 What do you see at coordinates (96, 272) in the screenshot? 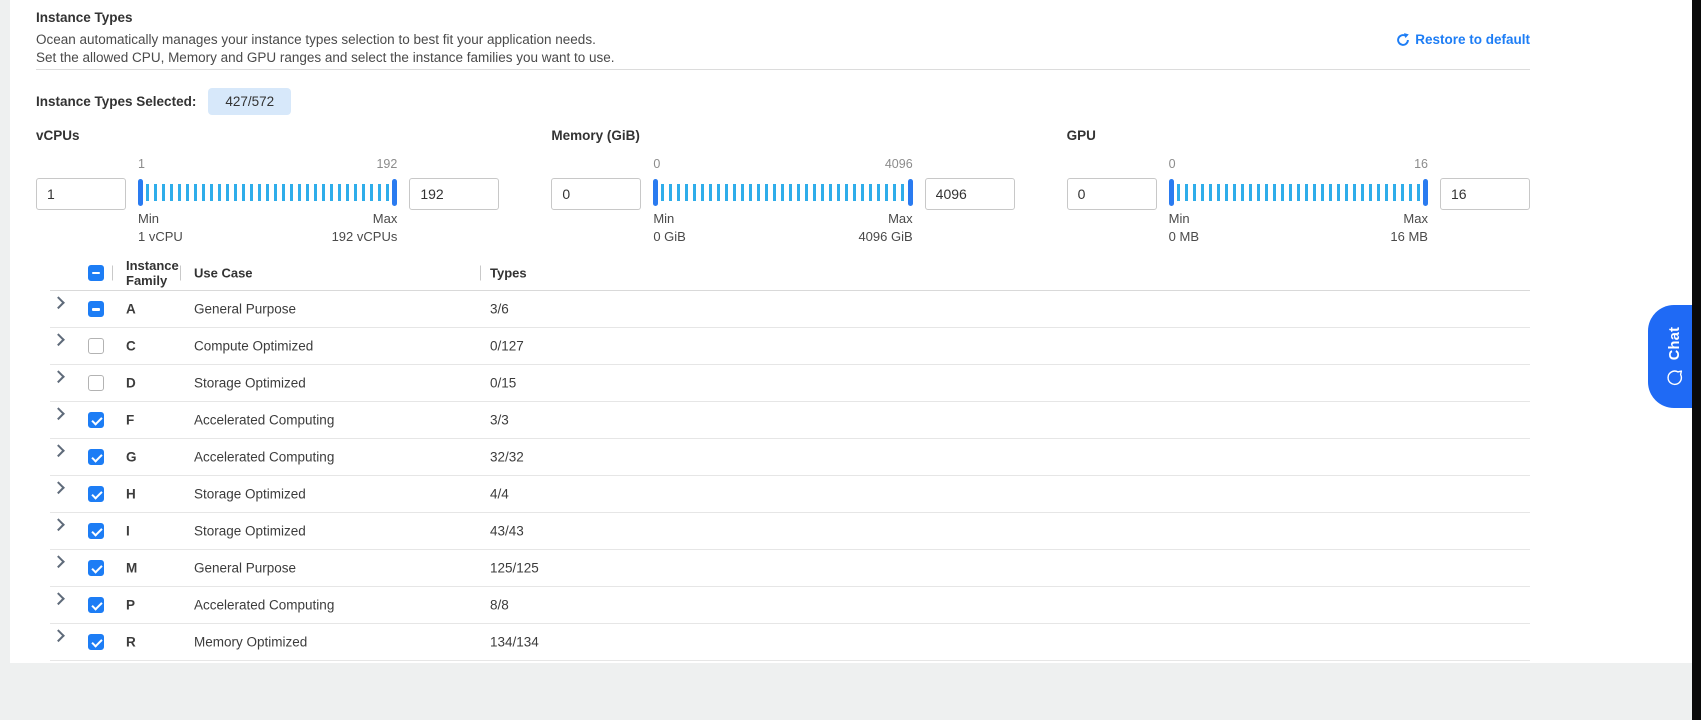
I see `select-all-checkbox` at bounding box center [96, 272].